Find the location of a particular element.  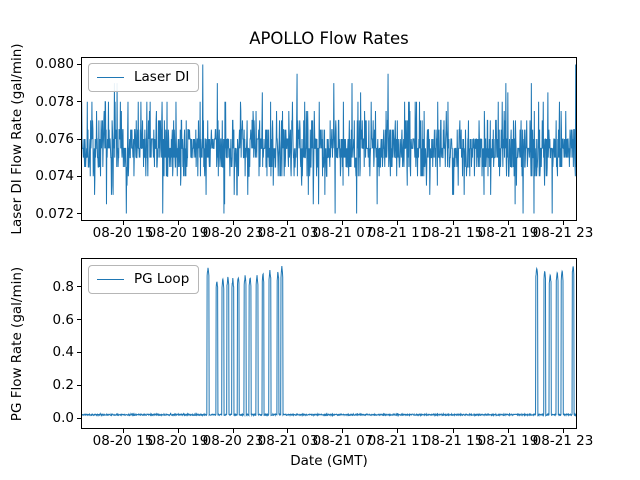

x-axis-label: Date (GMT) is located at coordinates (329, 461).